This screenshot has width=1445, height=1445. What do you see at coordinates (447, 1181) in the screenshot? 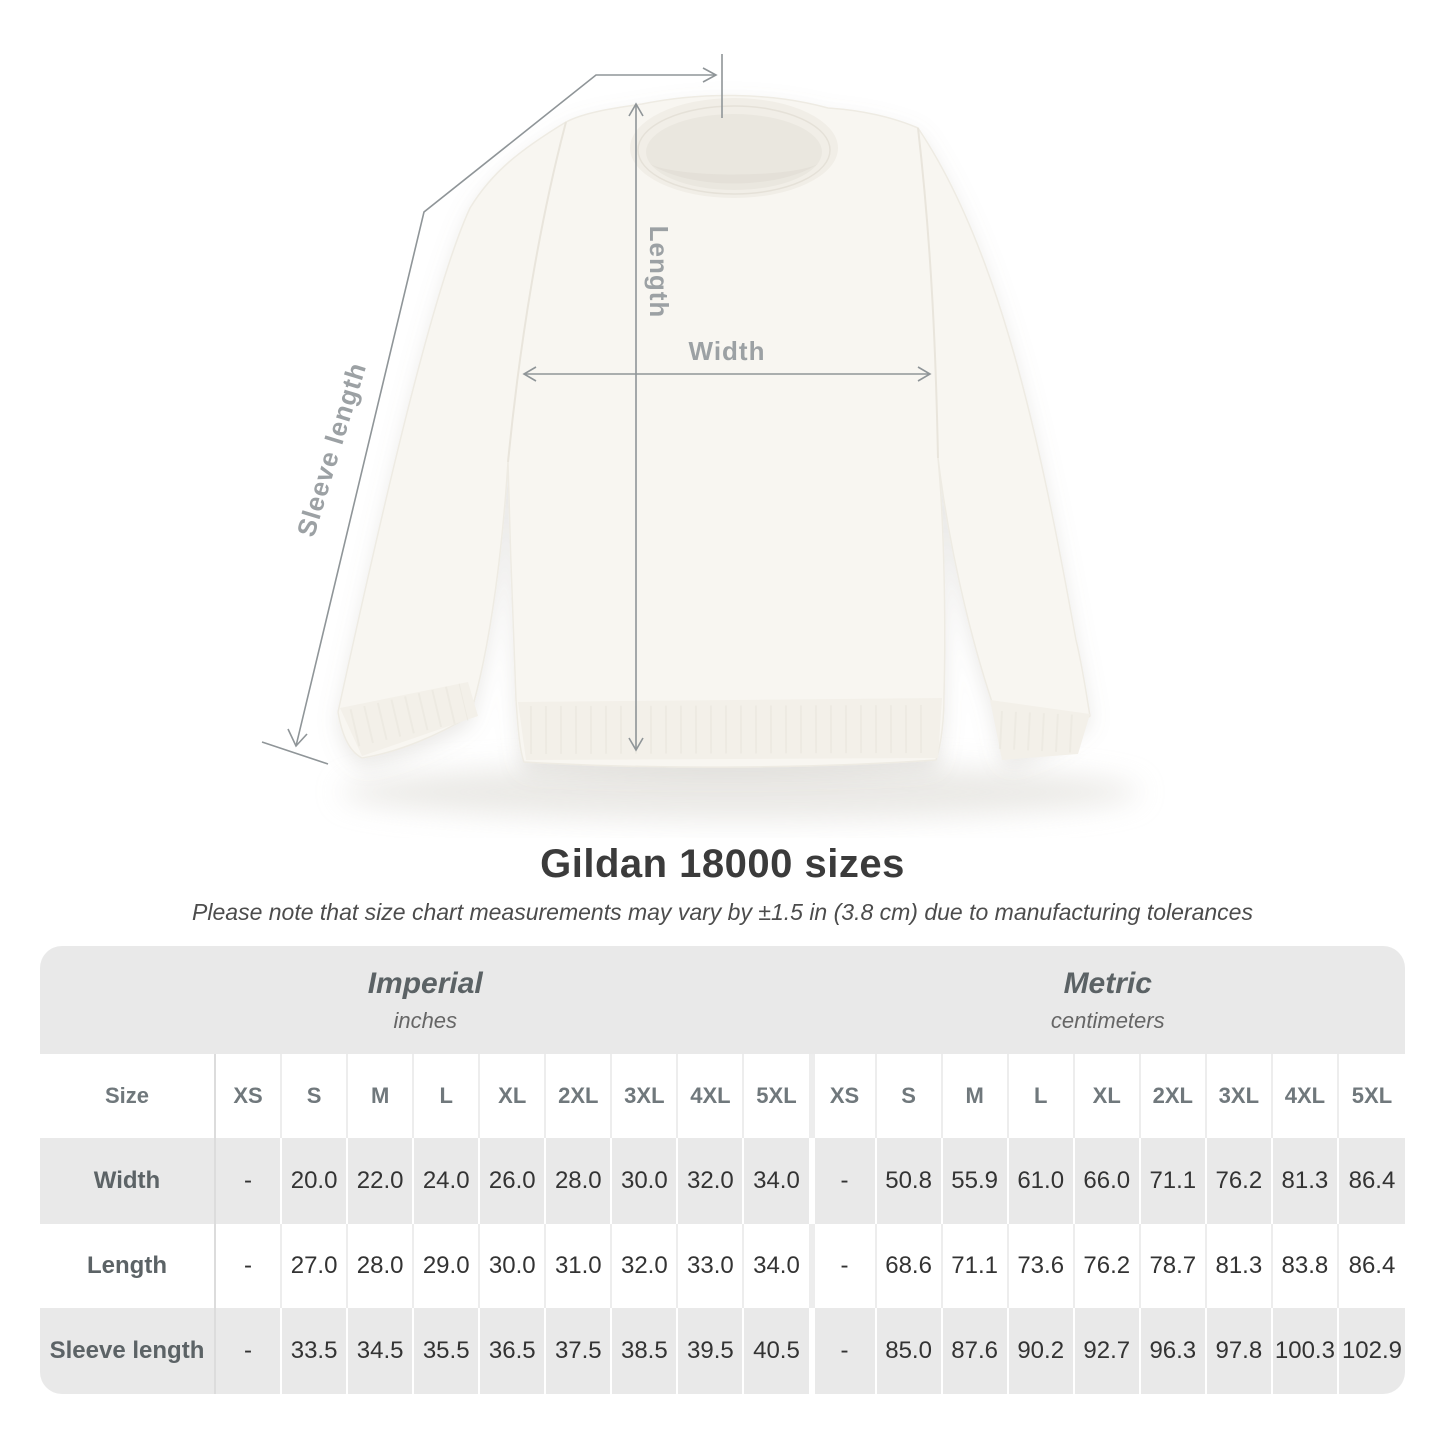
I see `value-cell: 24.0` at bounding box center [447, 1181].